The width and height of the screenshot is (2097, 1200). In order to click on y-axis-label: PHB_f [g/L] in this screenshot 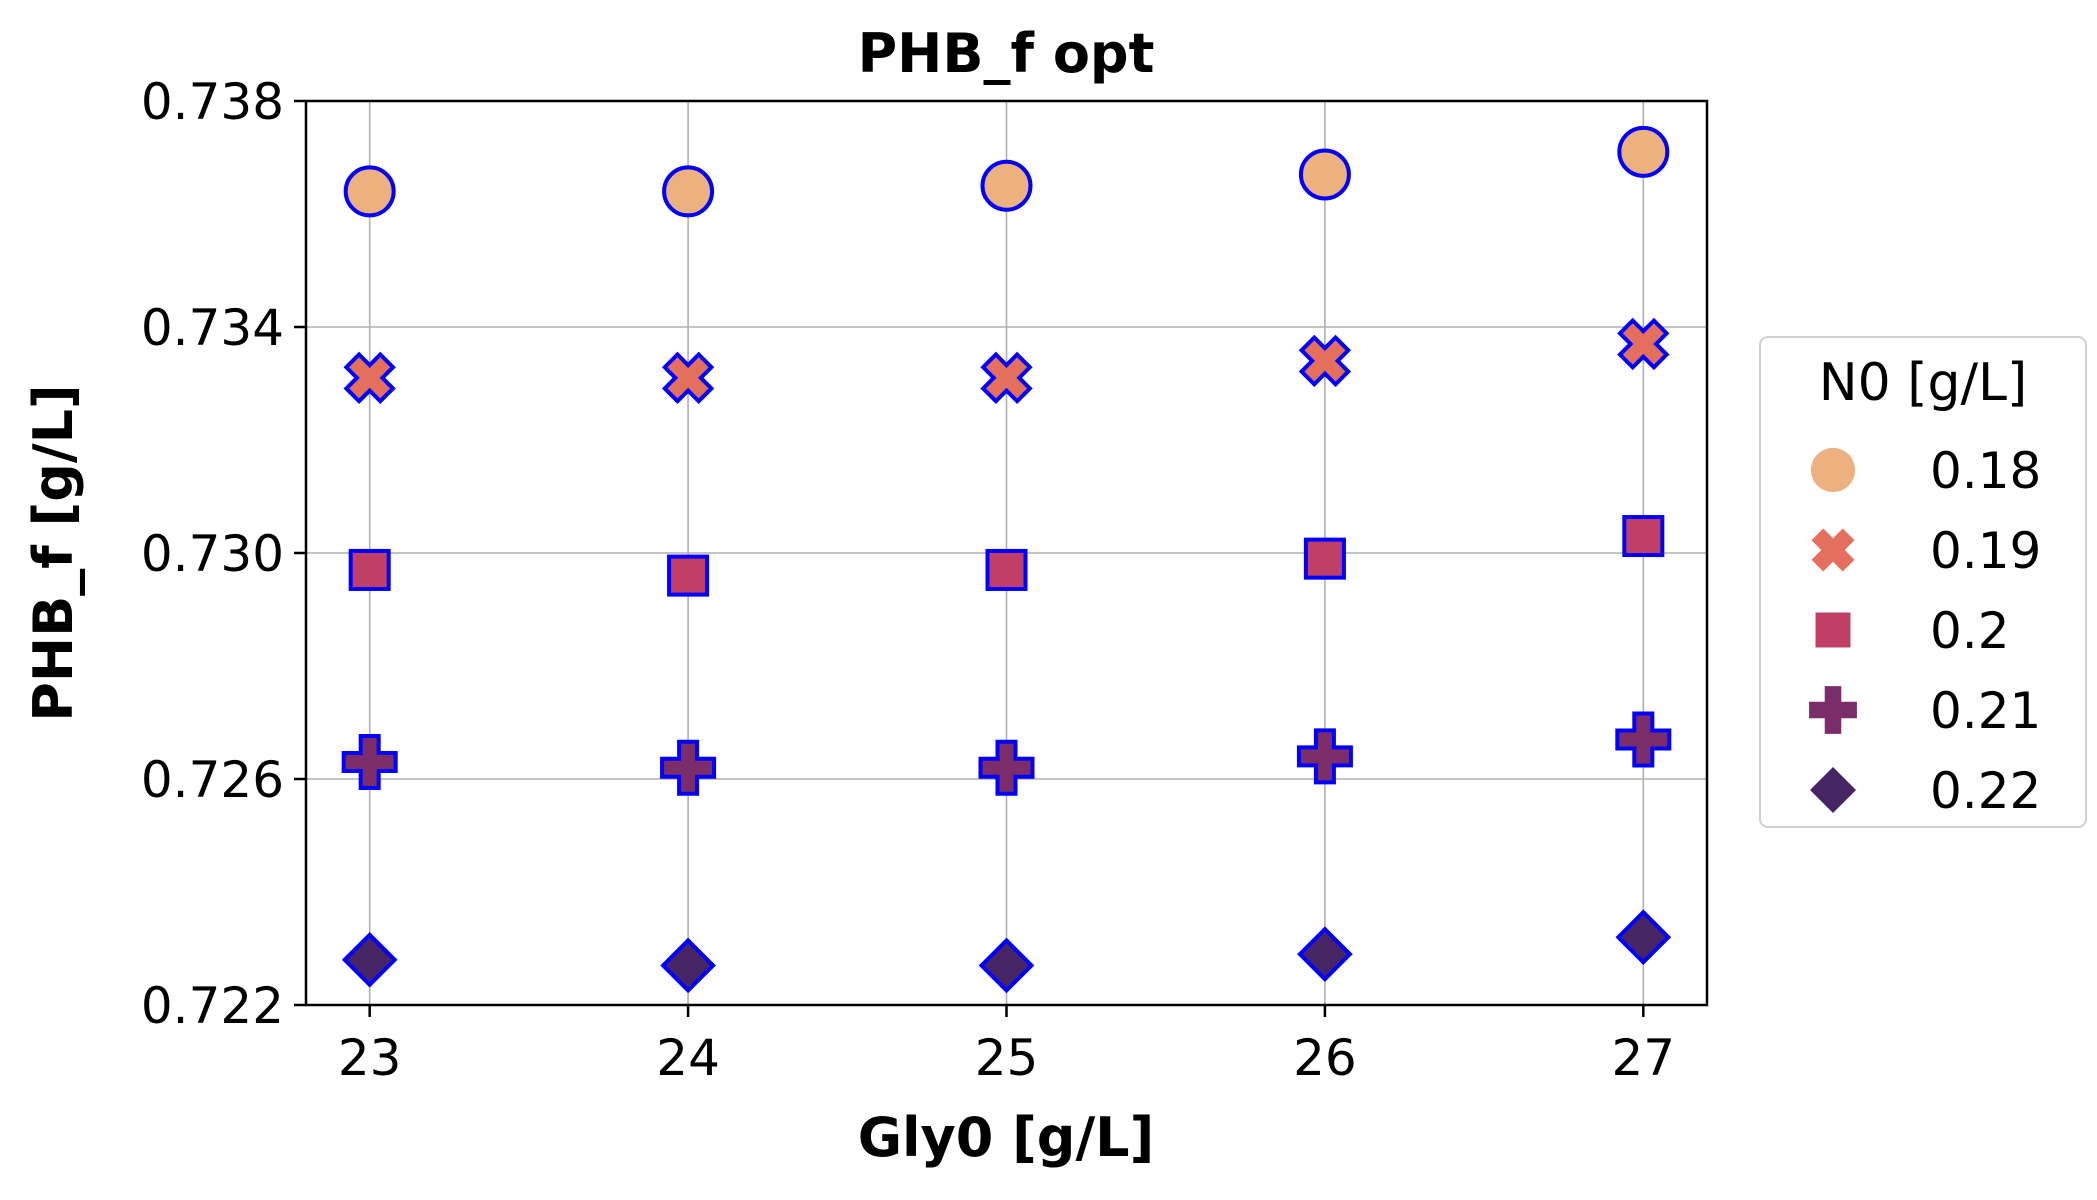, I will do `click(53, 552)`.